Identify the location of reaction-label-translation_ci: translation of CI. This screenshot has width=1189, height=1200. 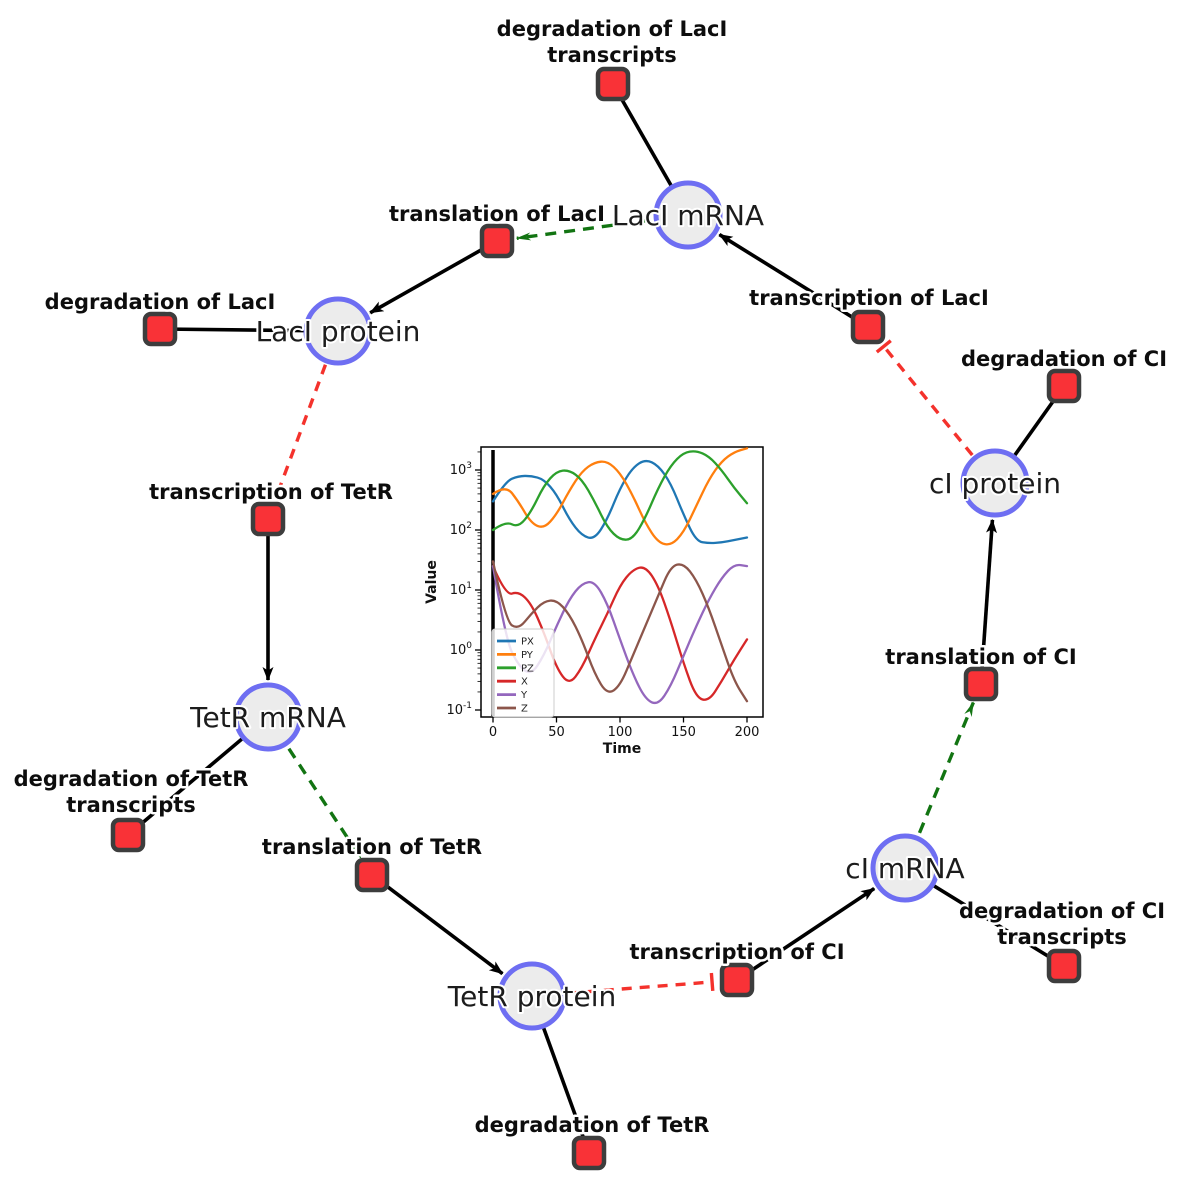
(980, 657).